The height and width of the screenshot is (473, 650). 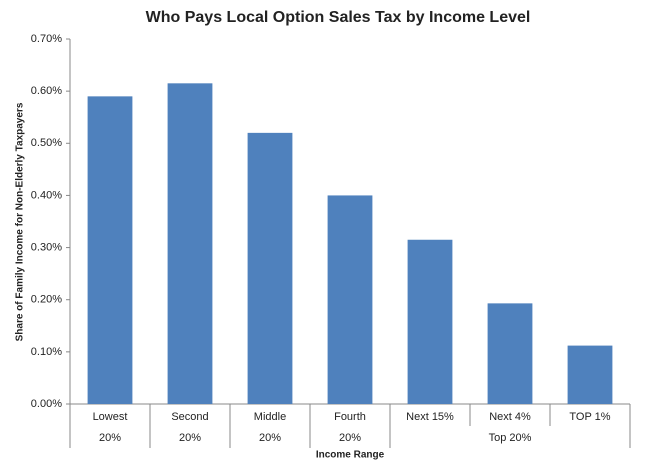 I want to click on x-tick-label: Second, so click(x=189, y=417).